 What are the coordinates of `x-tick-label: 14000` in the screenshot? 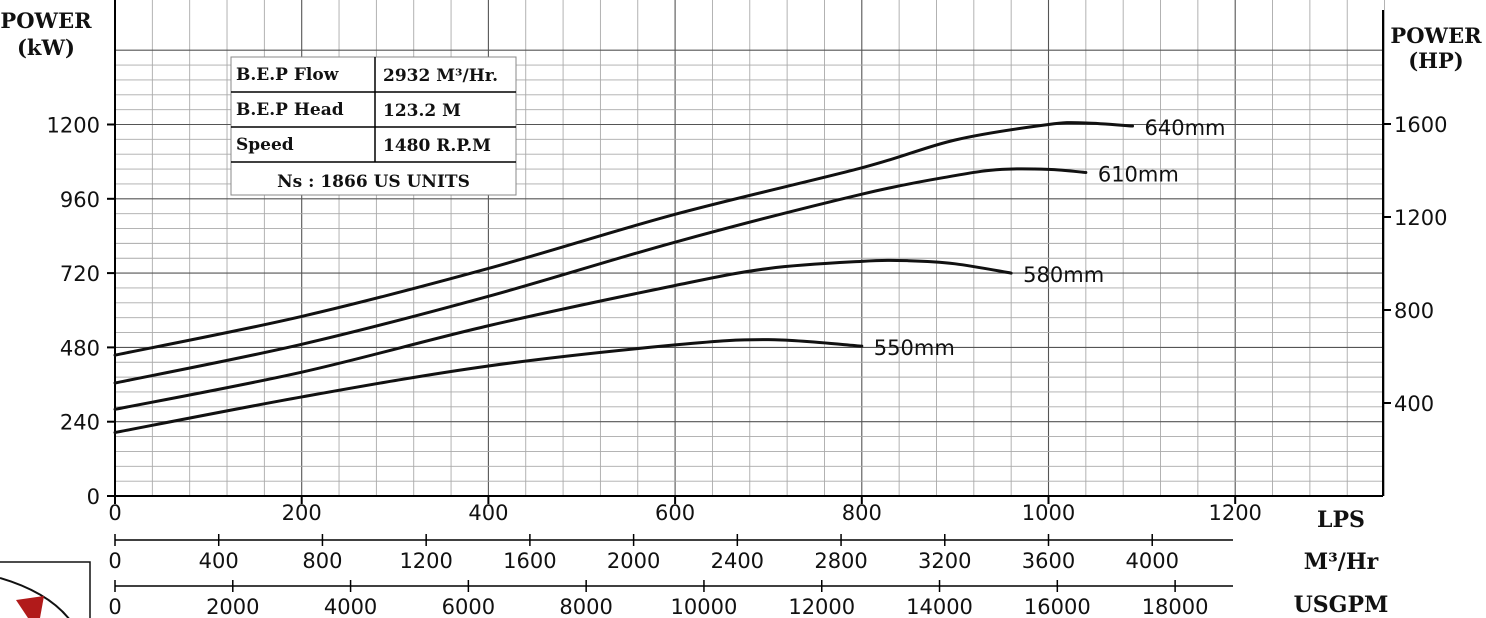 It's located at (939, 606).